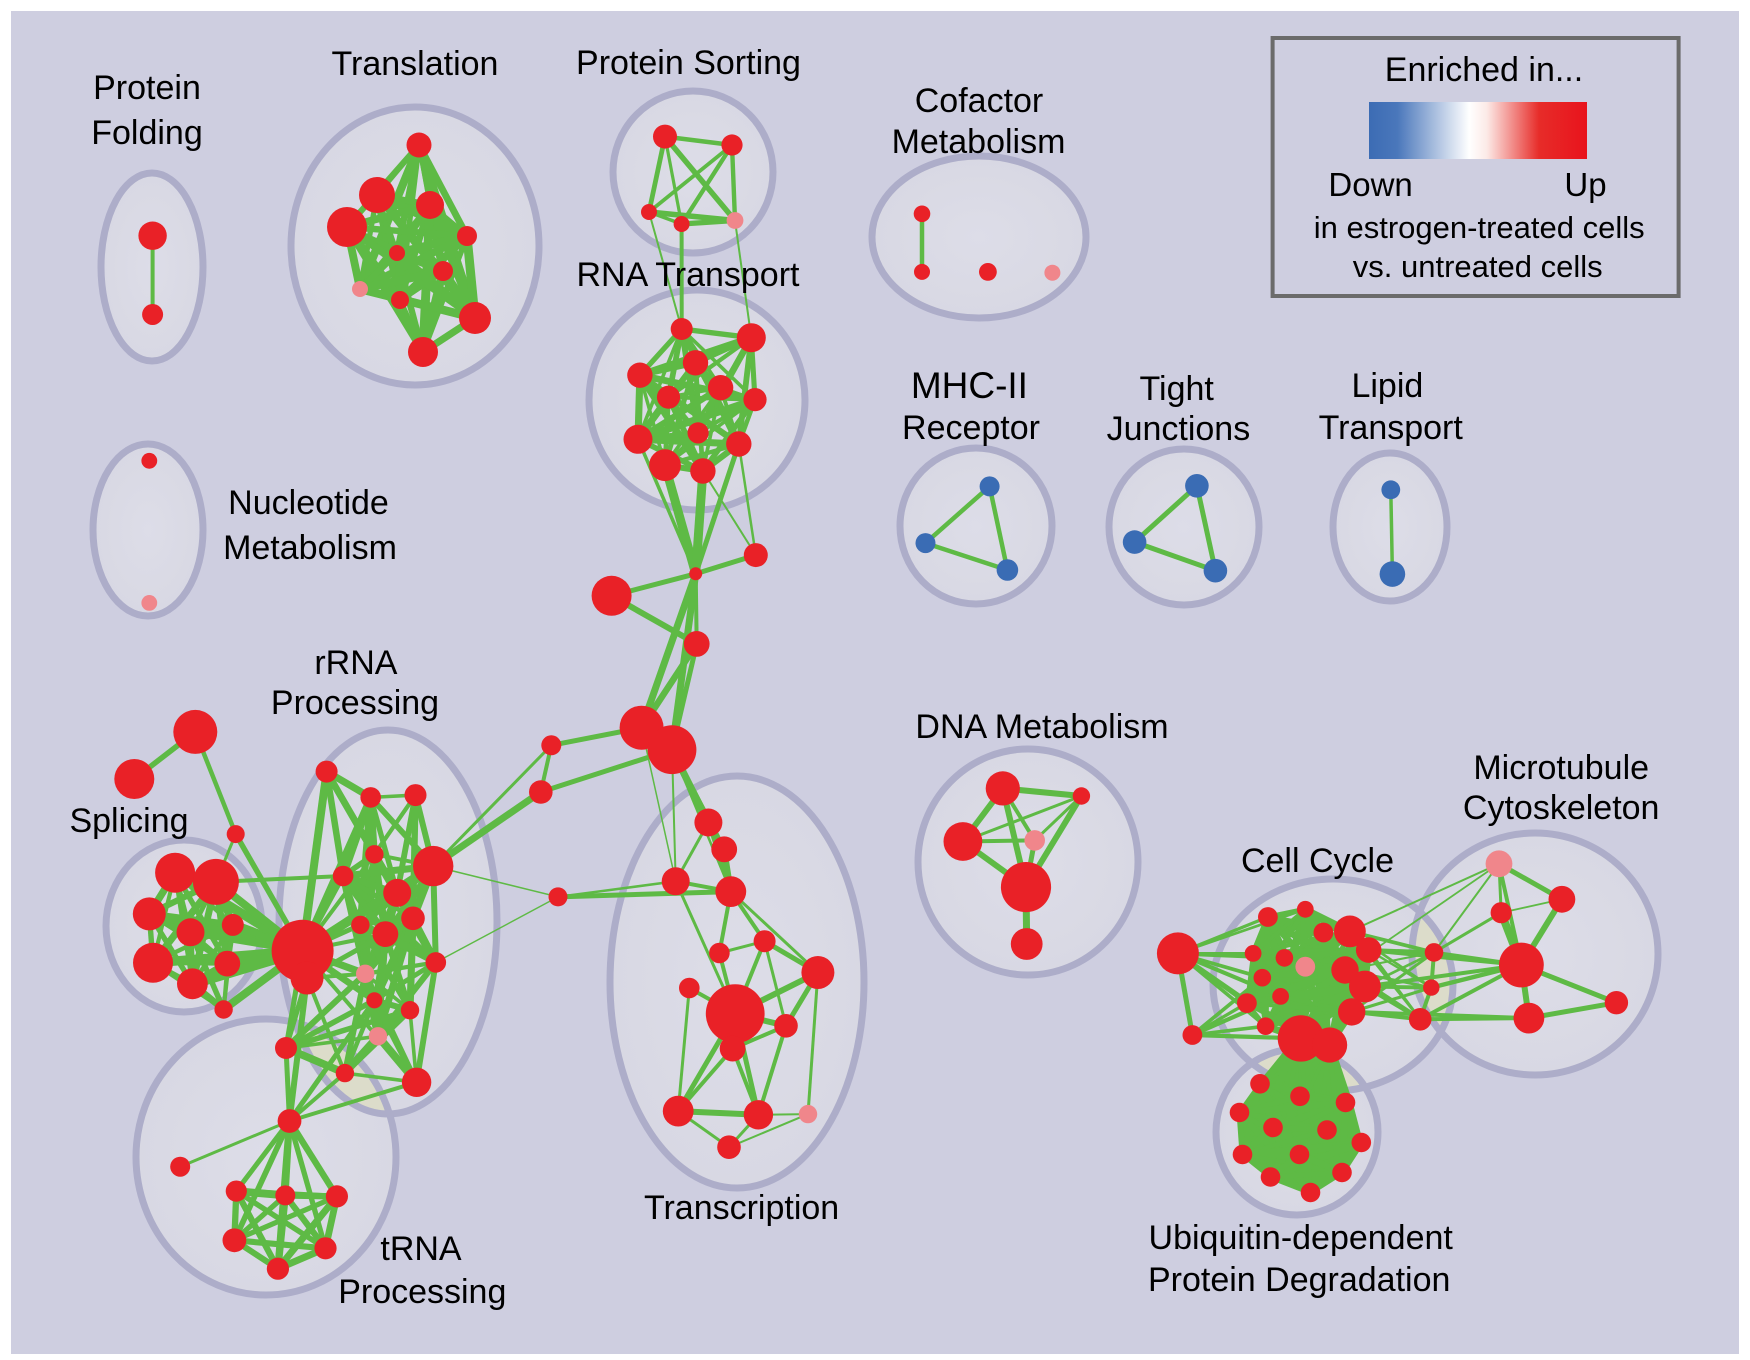 The height and width of the screenshot is (1360, 1750). I want to click on svg-text: Ubiquitin-dependent, so click(1301, 1238).